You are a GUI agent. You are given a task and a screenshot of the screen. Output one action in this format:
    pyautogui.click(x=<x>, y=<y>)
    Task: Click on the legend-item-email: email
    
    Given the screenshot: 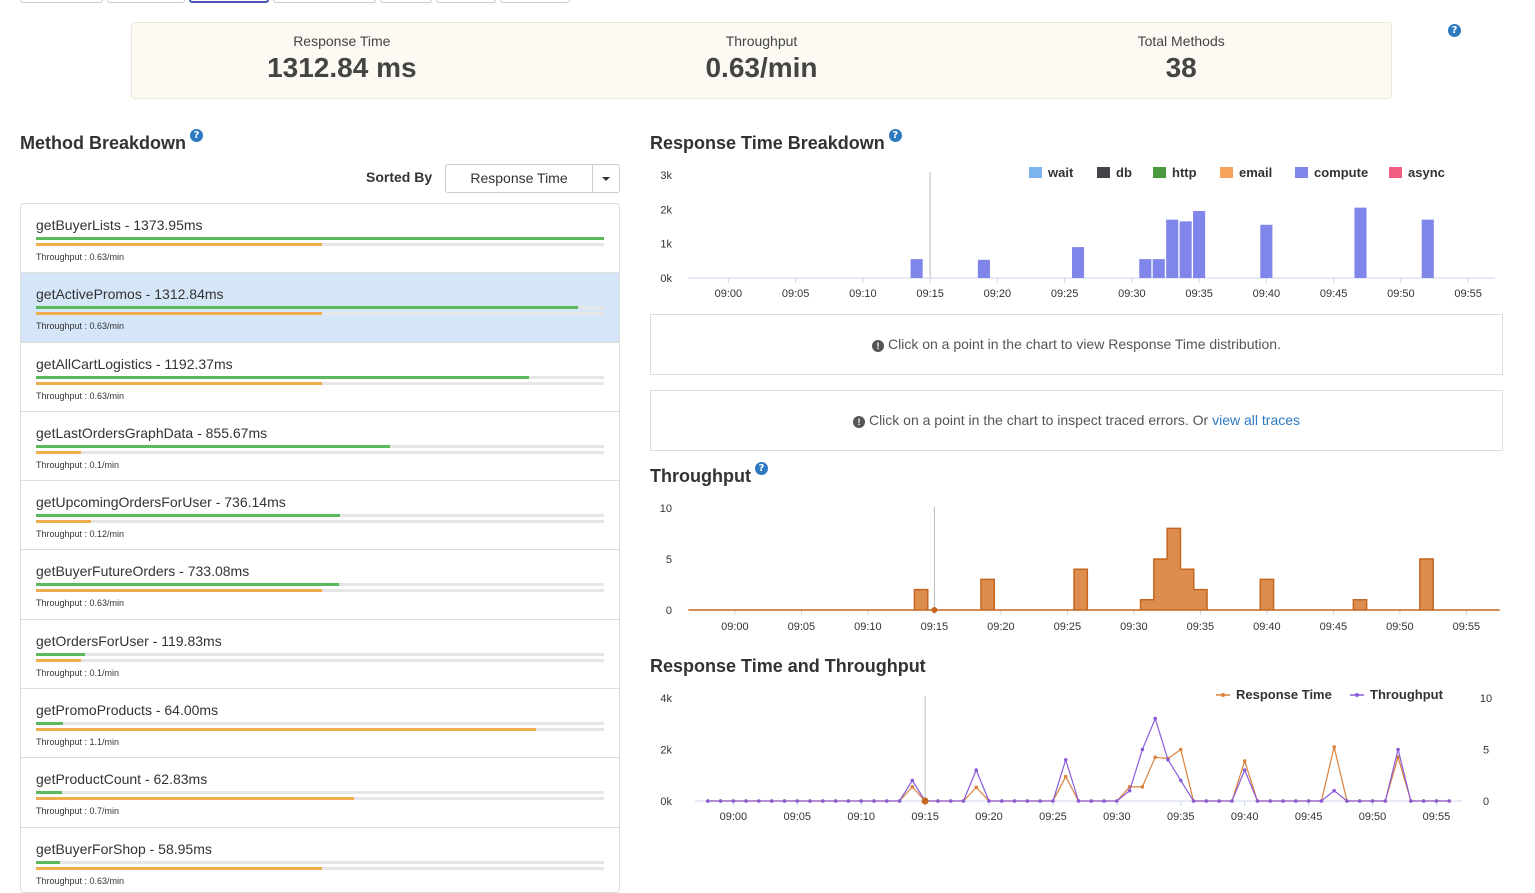 What is the action you would take?
    pyautogui.click(x=1246, y=172)
    